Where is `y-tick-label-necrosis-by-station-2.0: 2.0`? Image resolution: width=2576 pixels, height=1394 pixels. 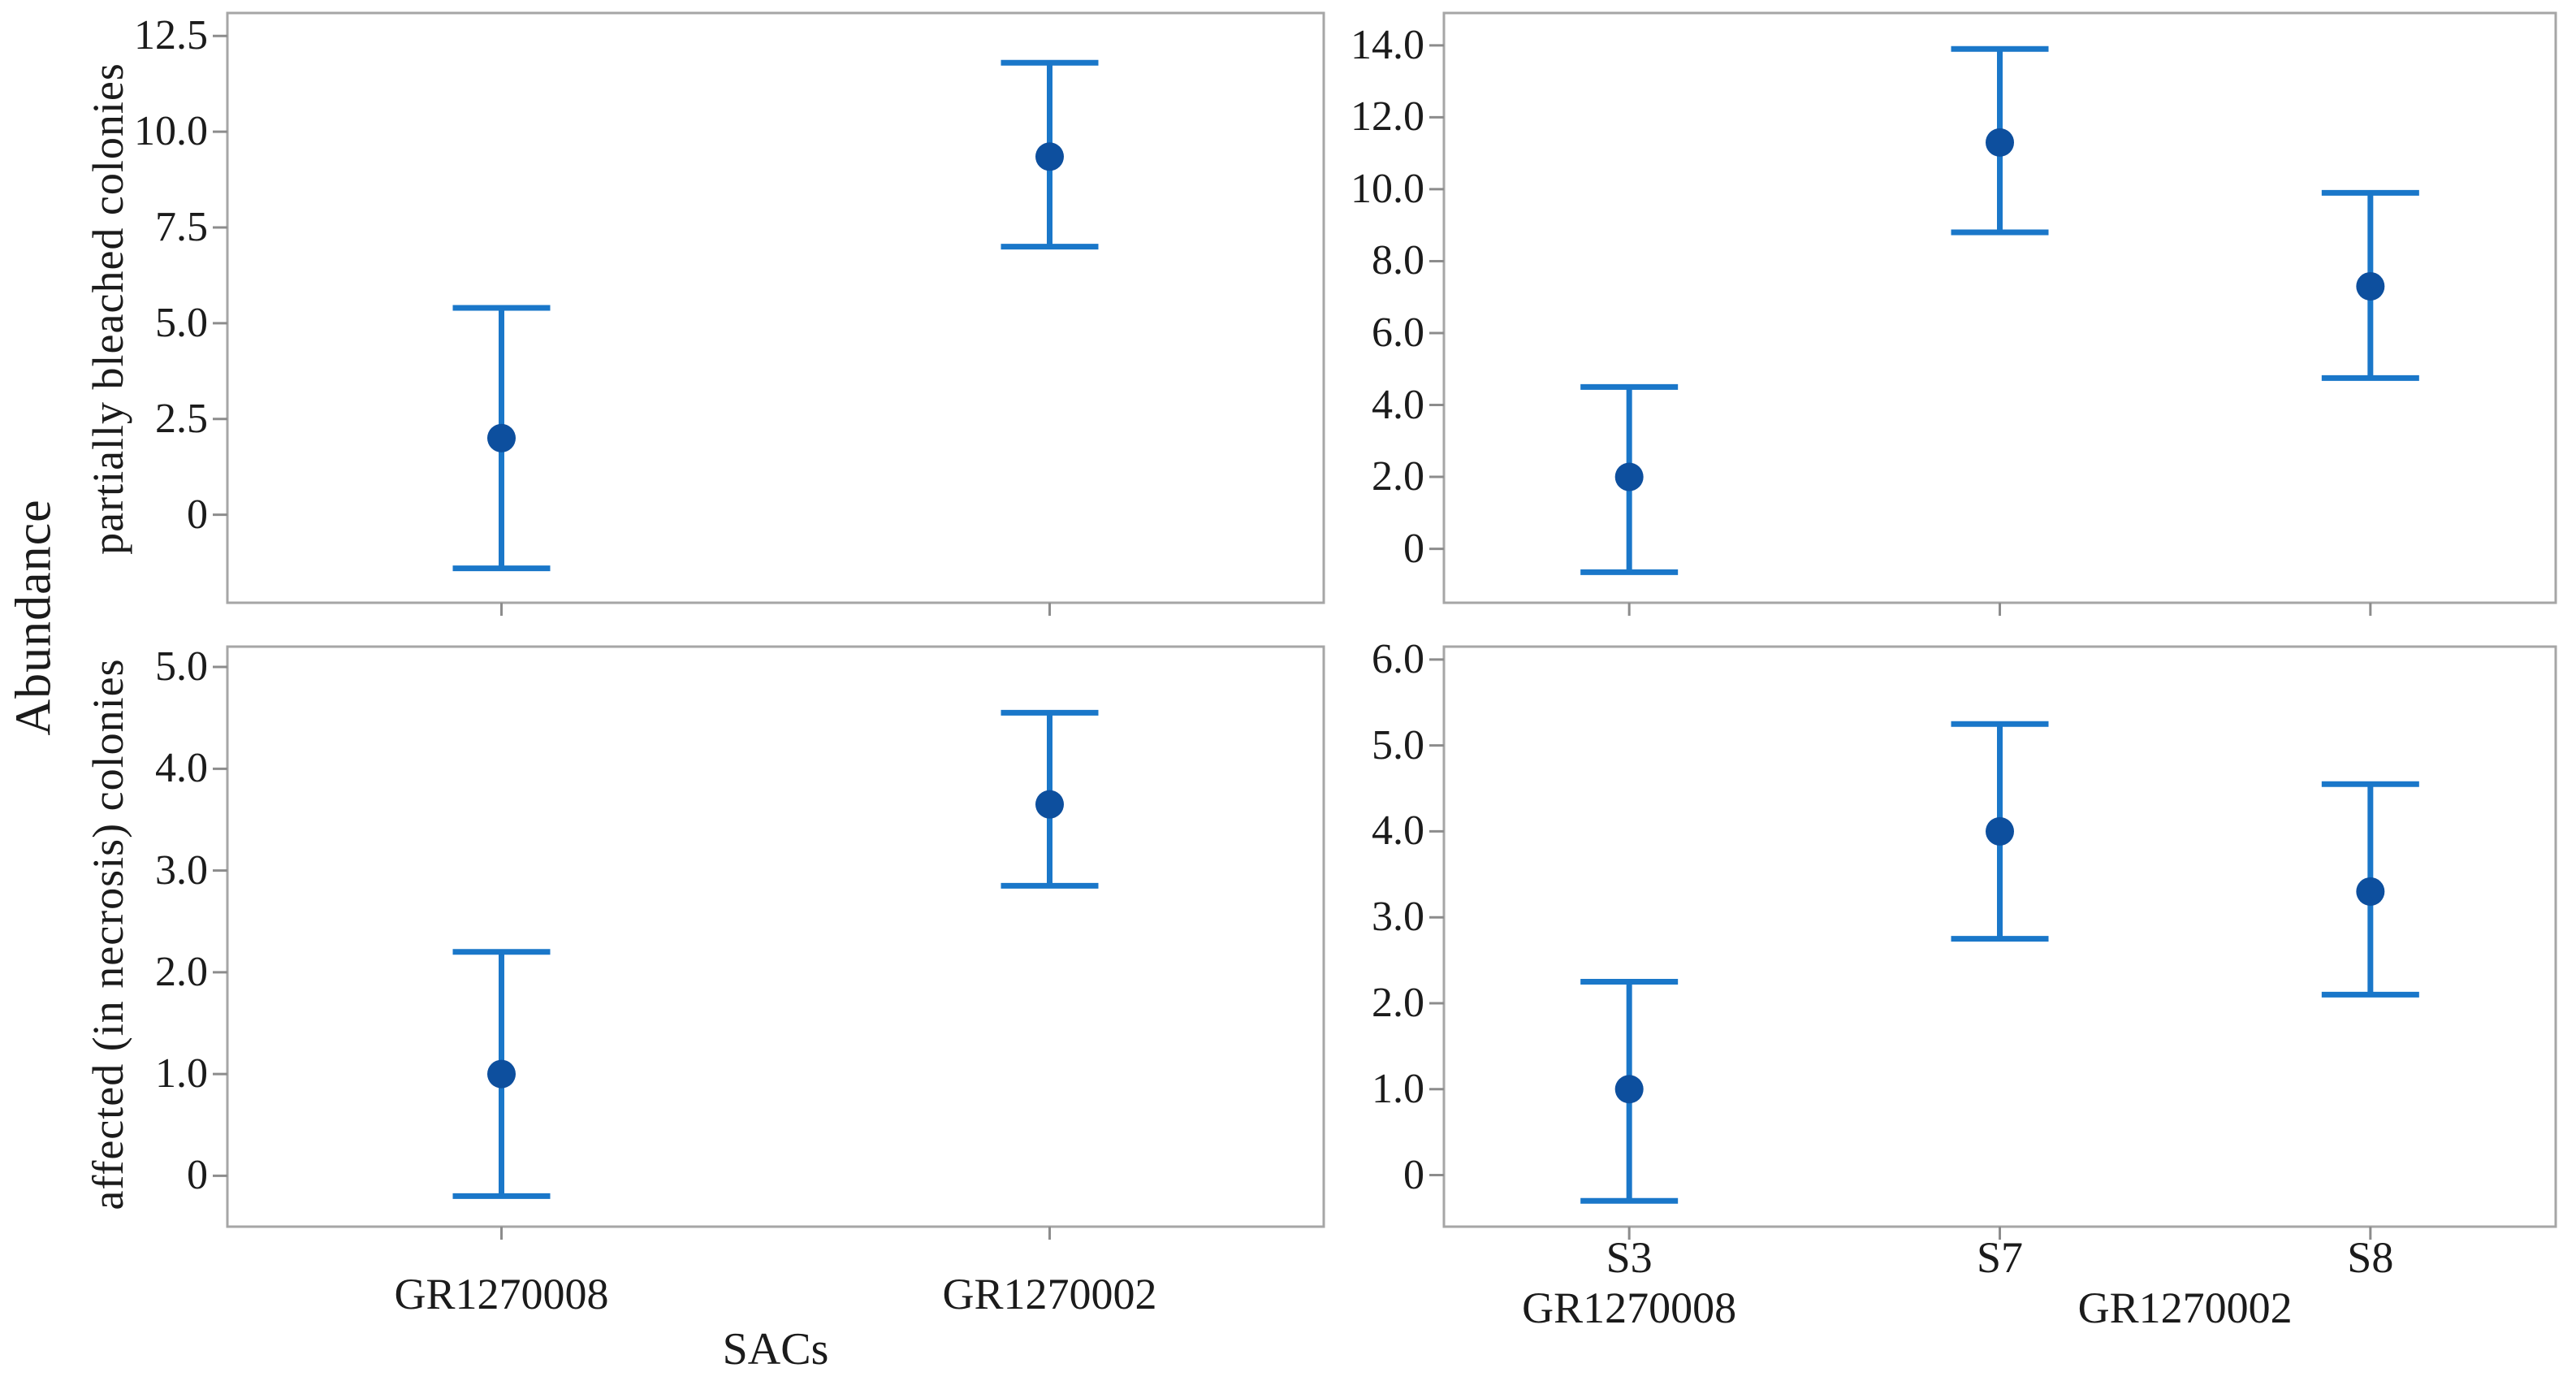 y-tick-label-necrosis-by-station-2.0: 2.0 is located at coordinates (1398, 1002).